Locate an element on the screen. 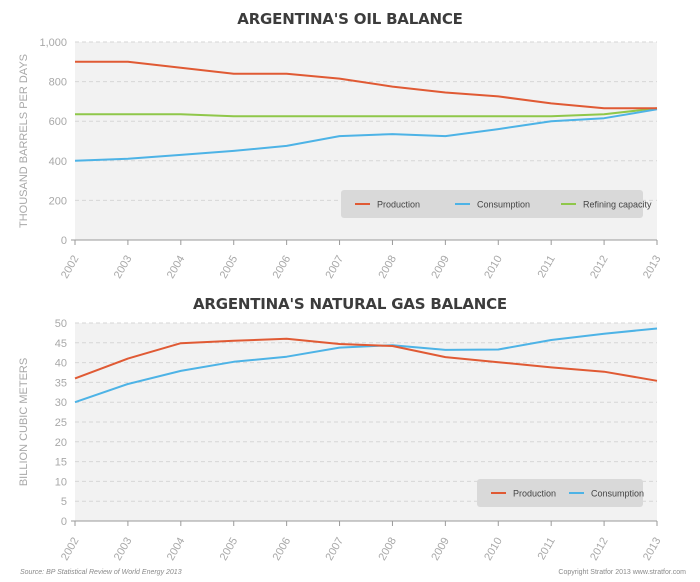 This screenshot has height=582, width=700. oil-x-tick-label: 2009 is located at coordinates (440, 267).